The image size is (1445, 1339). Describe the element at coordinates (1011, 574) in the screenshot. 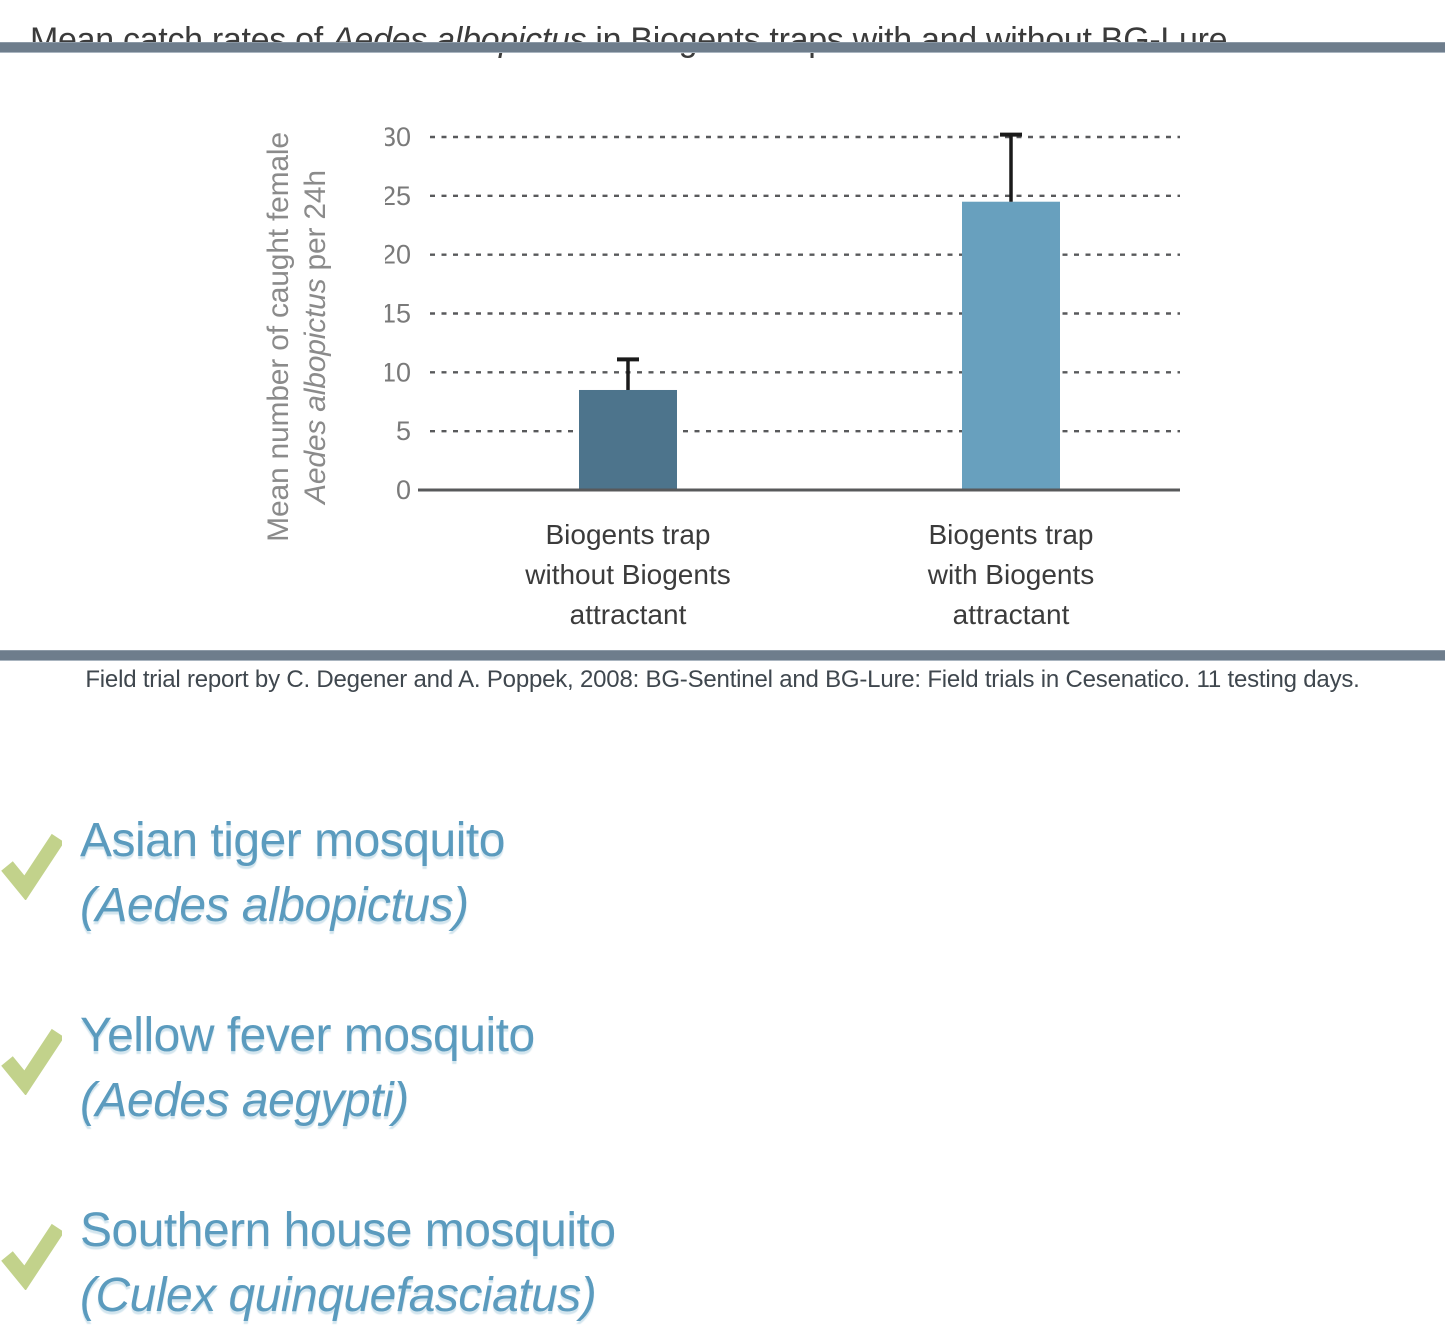

I see `x-category-label: Biogents trap with Biogents attractant` at that location.